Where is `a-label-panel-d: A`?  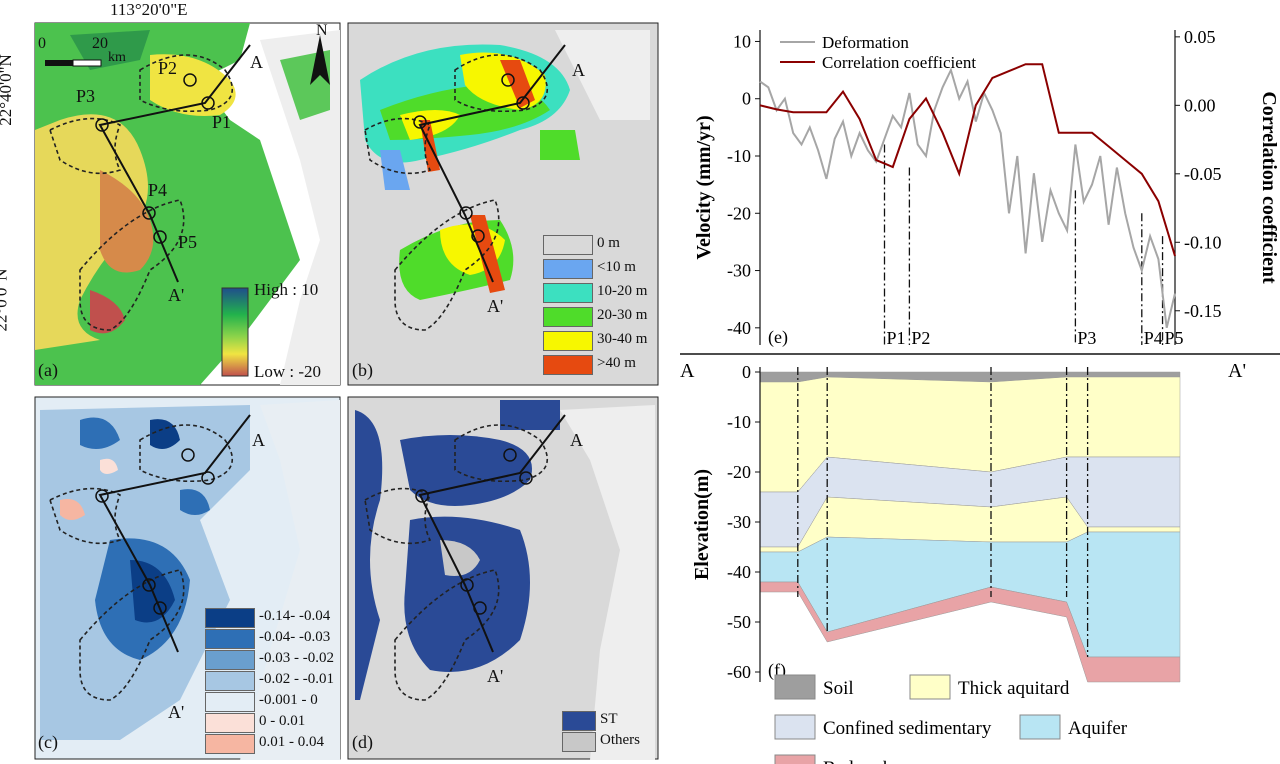 a-label-panel-d: A is located at coordinates (576, 440).